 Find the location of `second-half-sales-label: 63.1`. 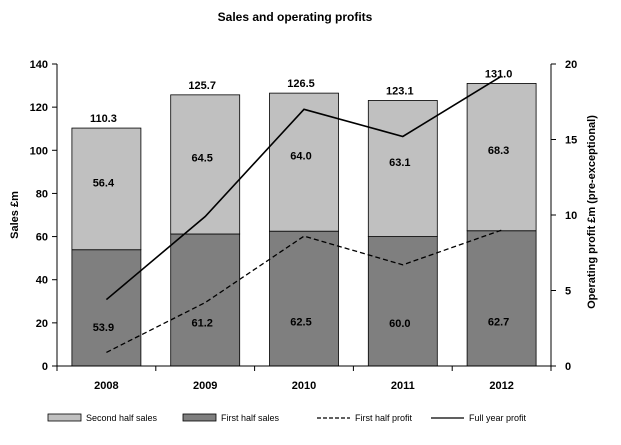

second-half-sales-label: 63.1 is located at coordinates (399, 163).